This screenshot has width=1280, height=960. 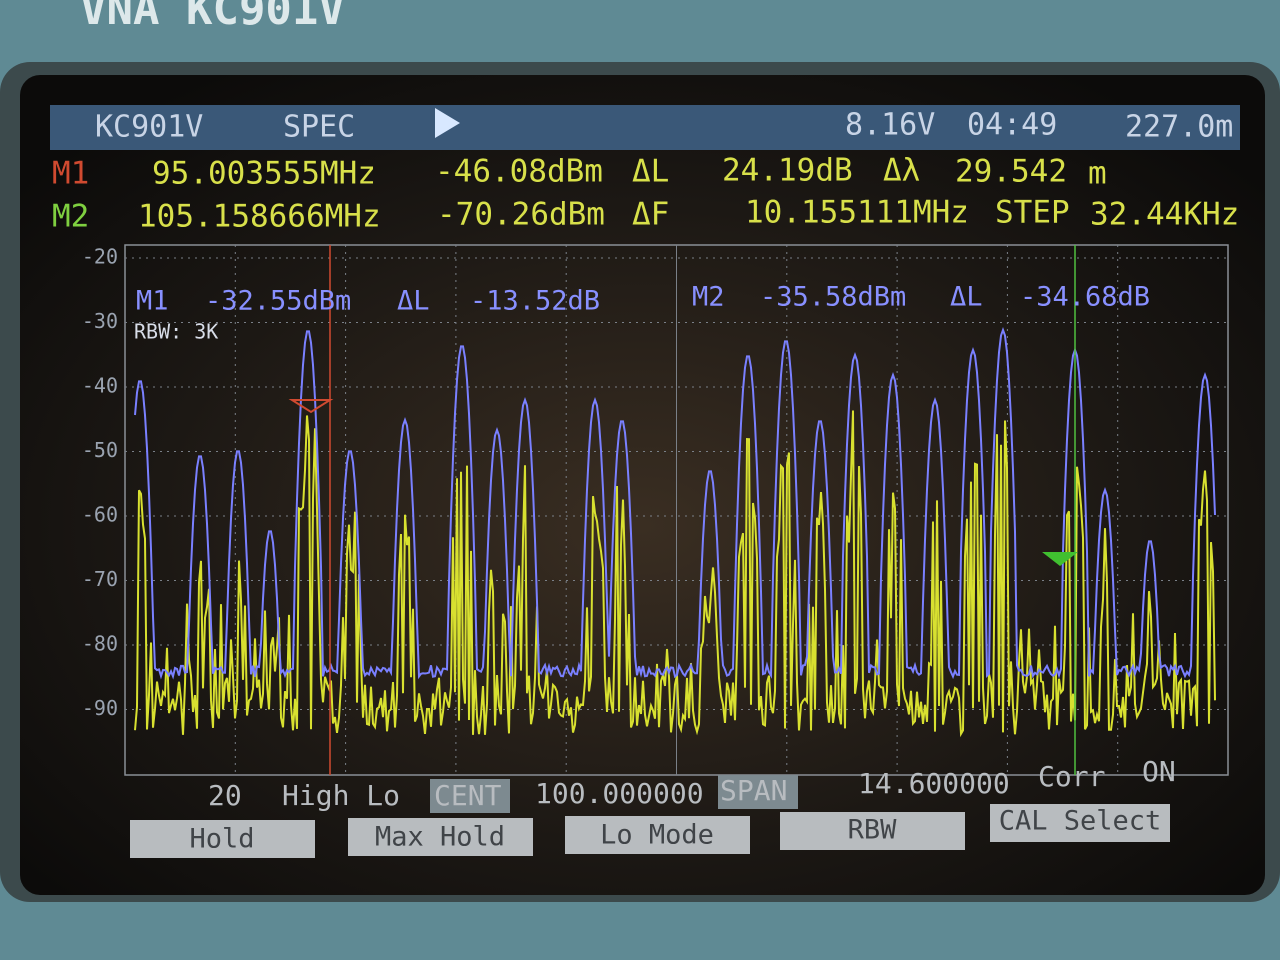 I want to click on unit: m, so click(x=1097, y=174).